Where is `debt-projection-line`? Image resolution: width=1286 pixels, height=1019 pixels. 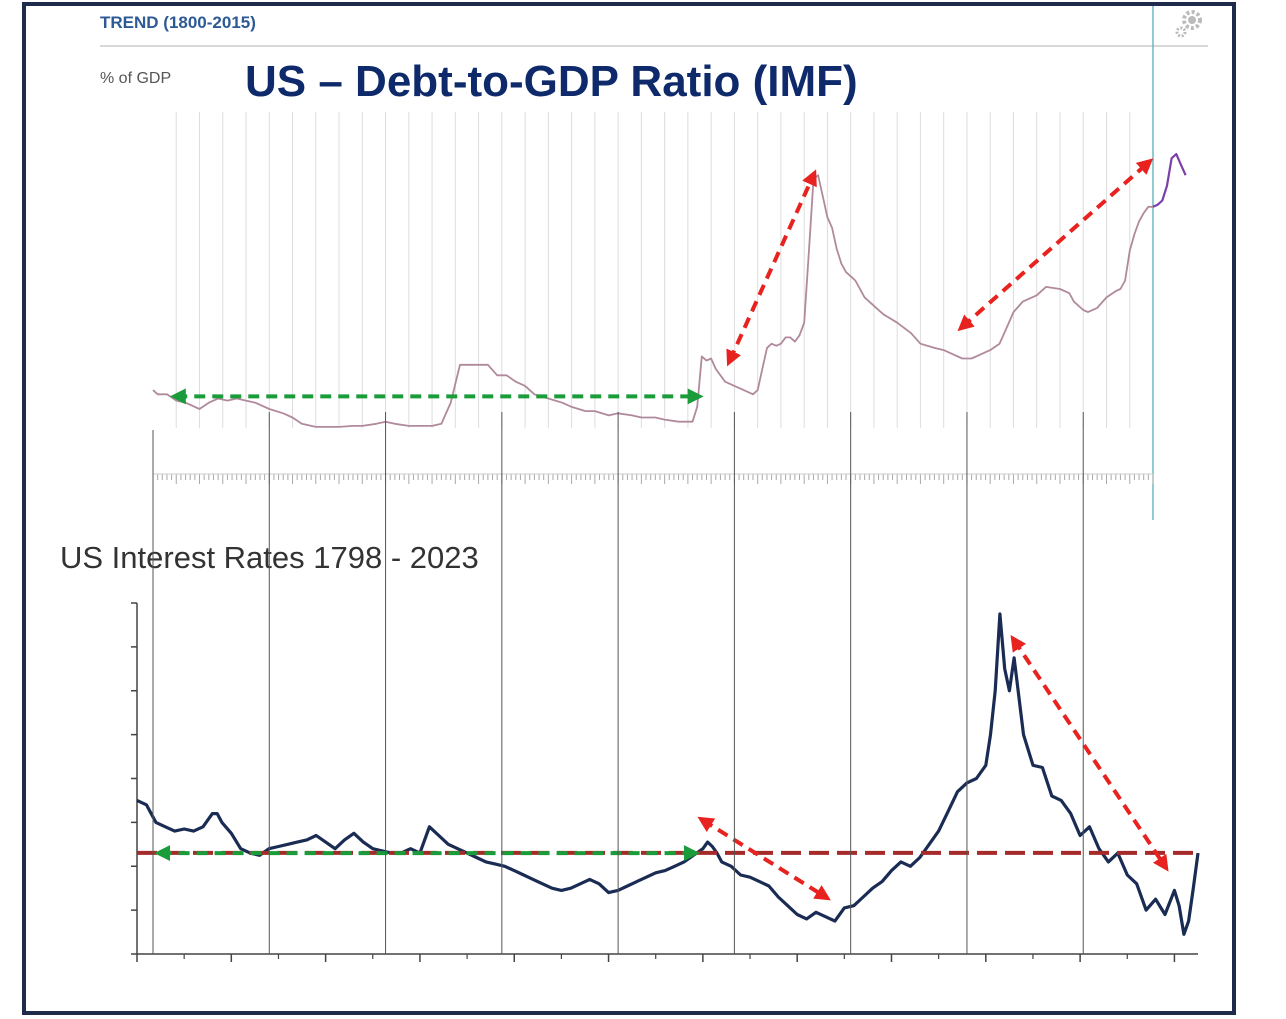 debt-projection-line is located at coordinates (1169, 180).